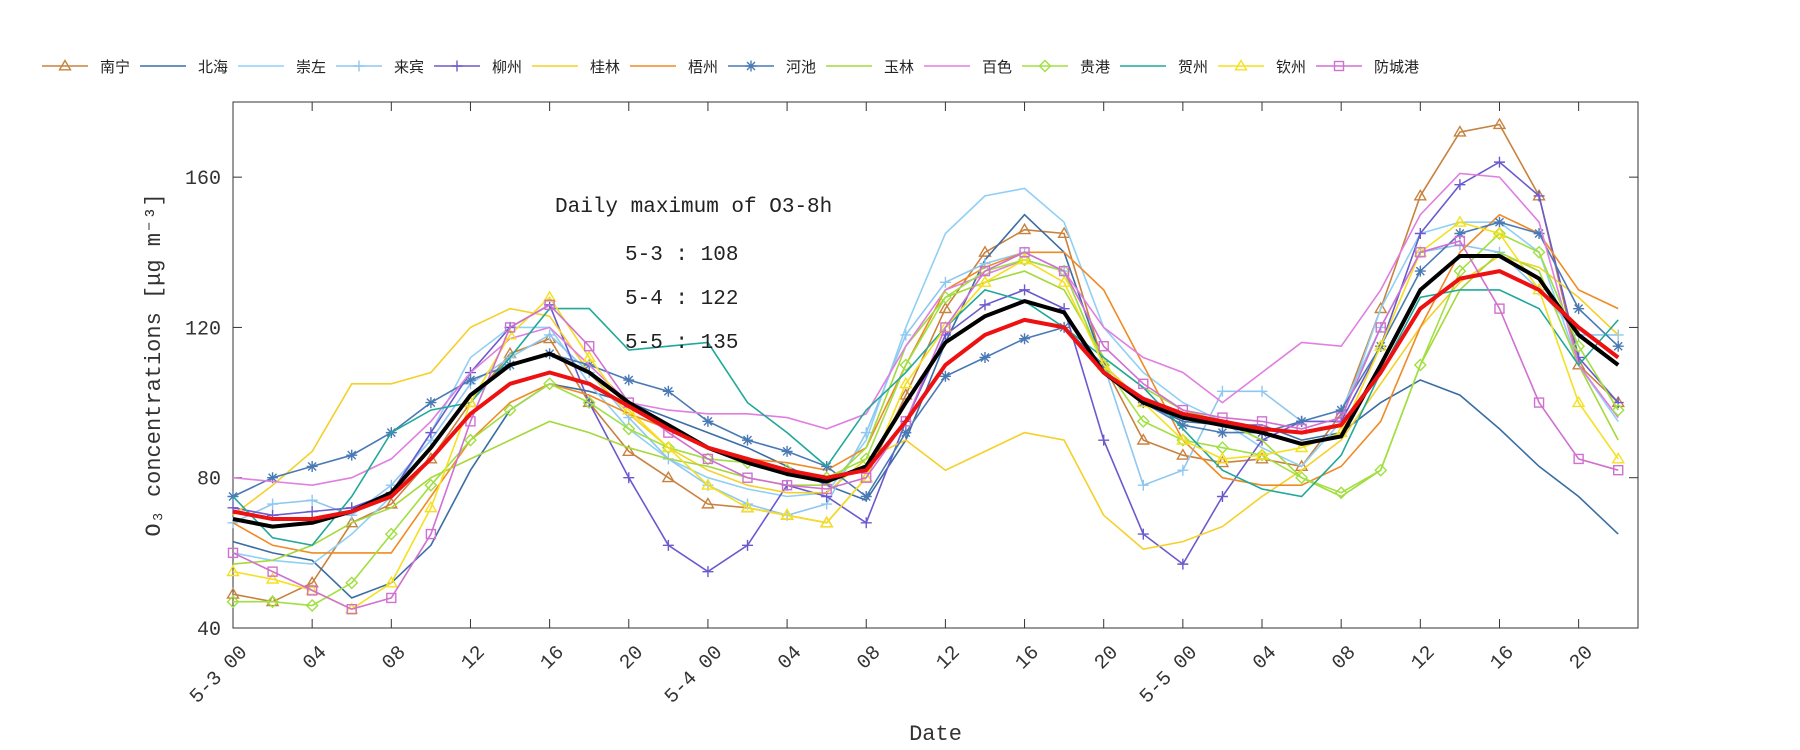 This screenshot has width=1800, height=750. Describe the element at coordinates (409, 67) in the screenshot. I see `legend-label: 来宾` at that location.